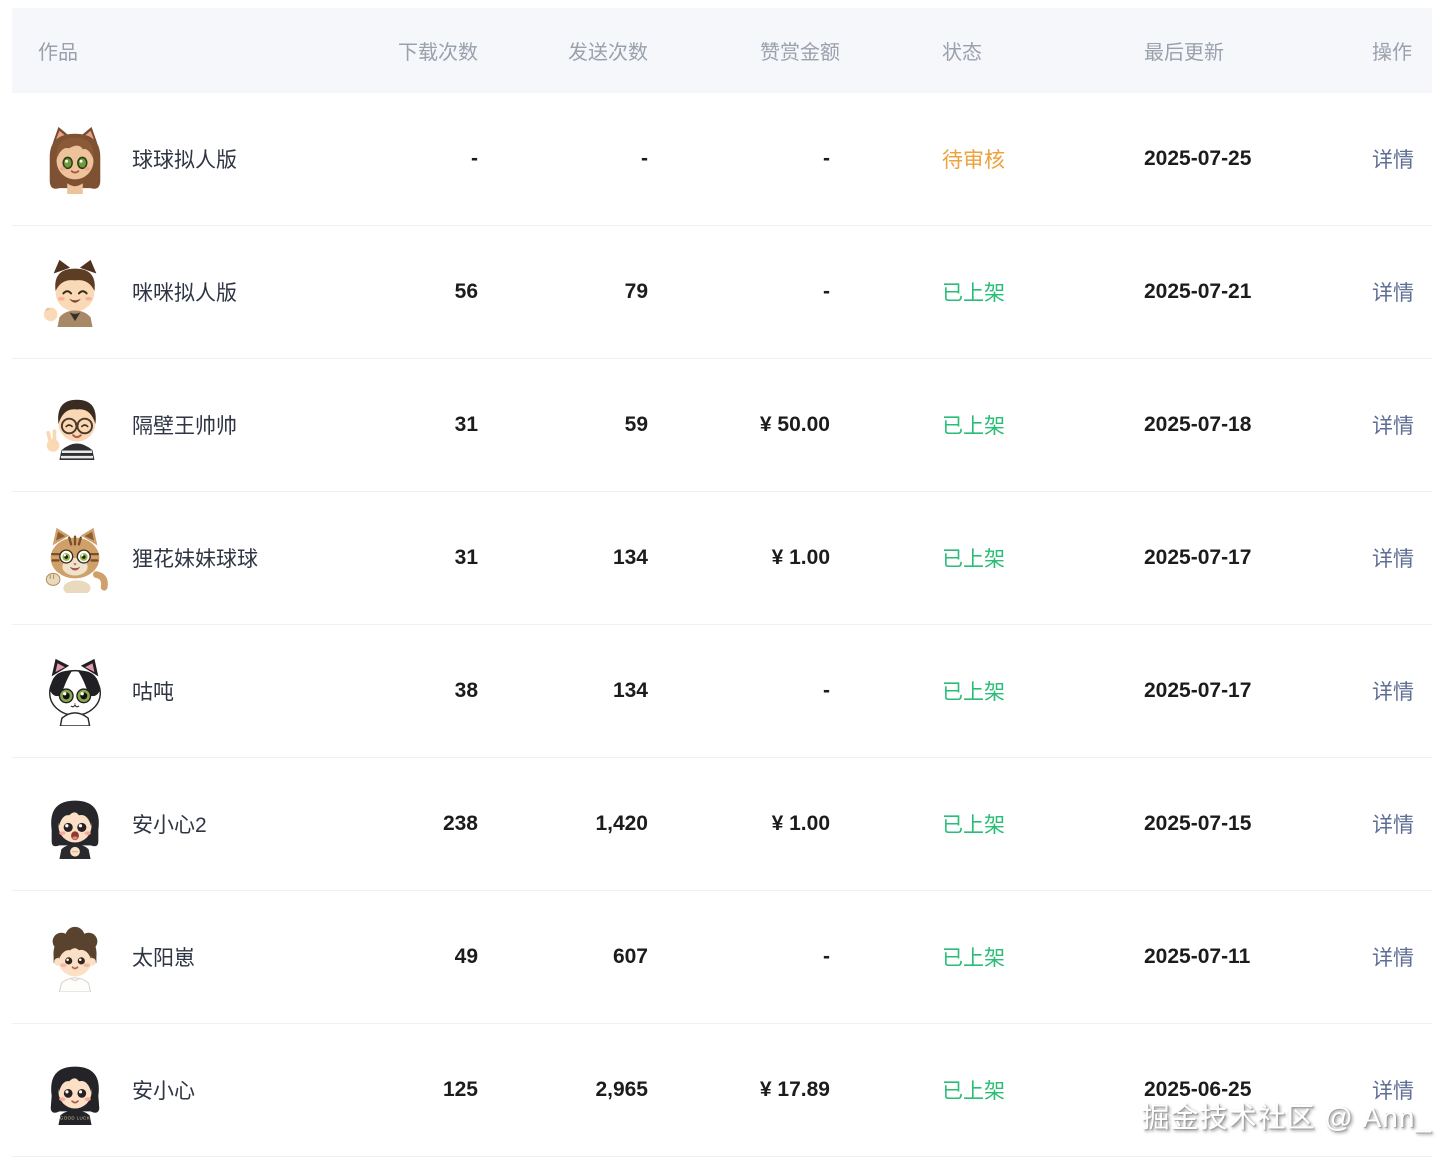 This screenshot has width=1455, height=1159. I want to click on work-cell: 咕吨, so click(186, 691).